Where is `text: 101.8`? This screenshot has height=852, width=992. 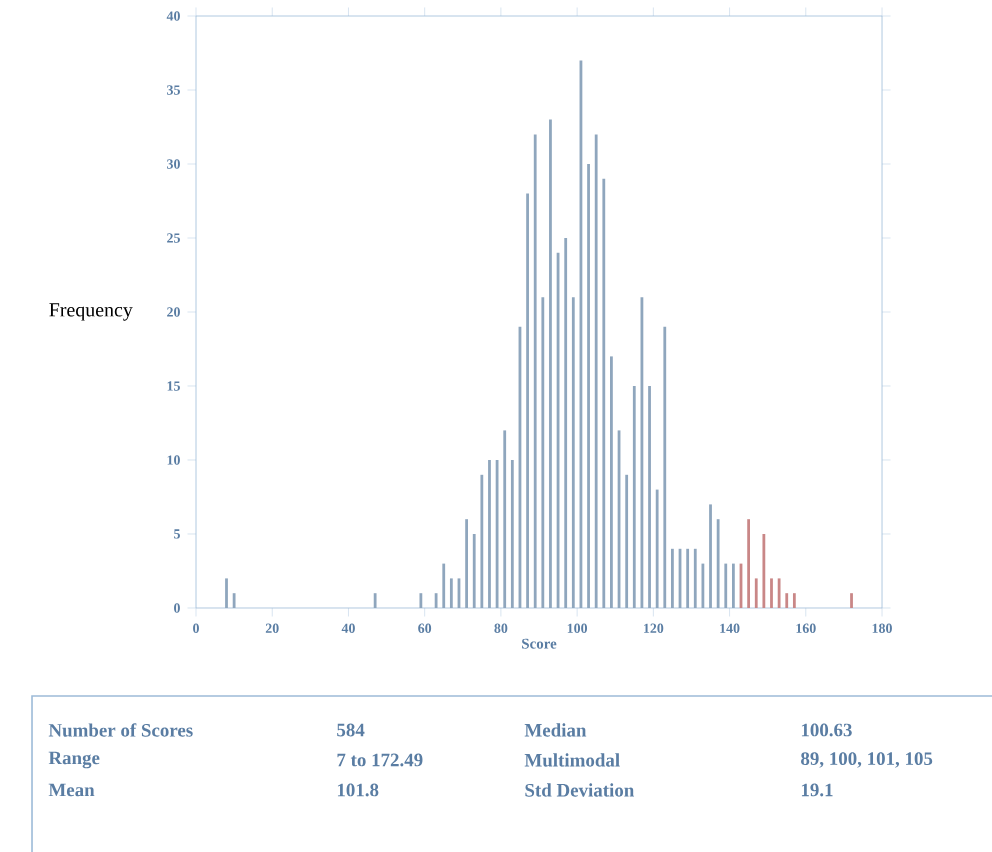
text: 101.8 is located at coordinates (358, 790).